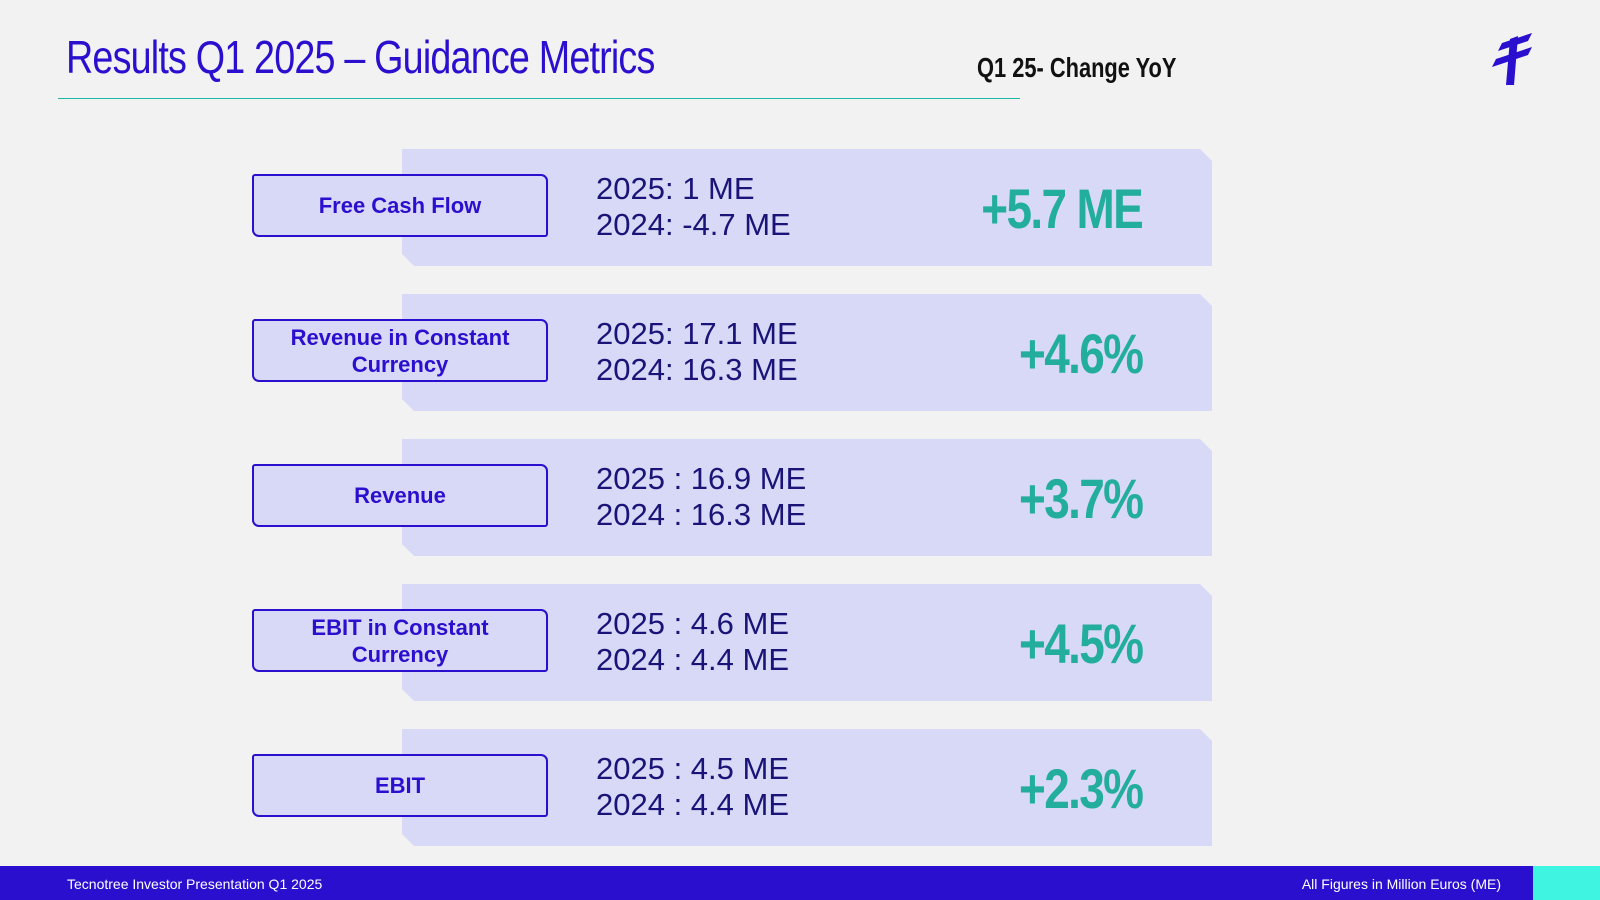 Image resolution: width=1600 pixels, height=900 pixels. Describe the element at coordinates (400, 640) in the screenshot. I see `metric-label: EBIT in Constant Currency` at that location.